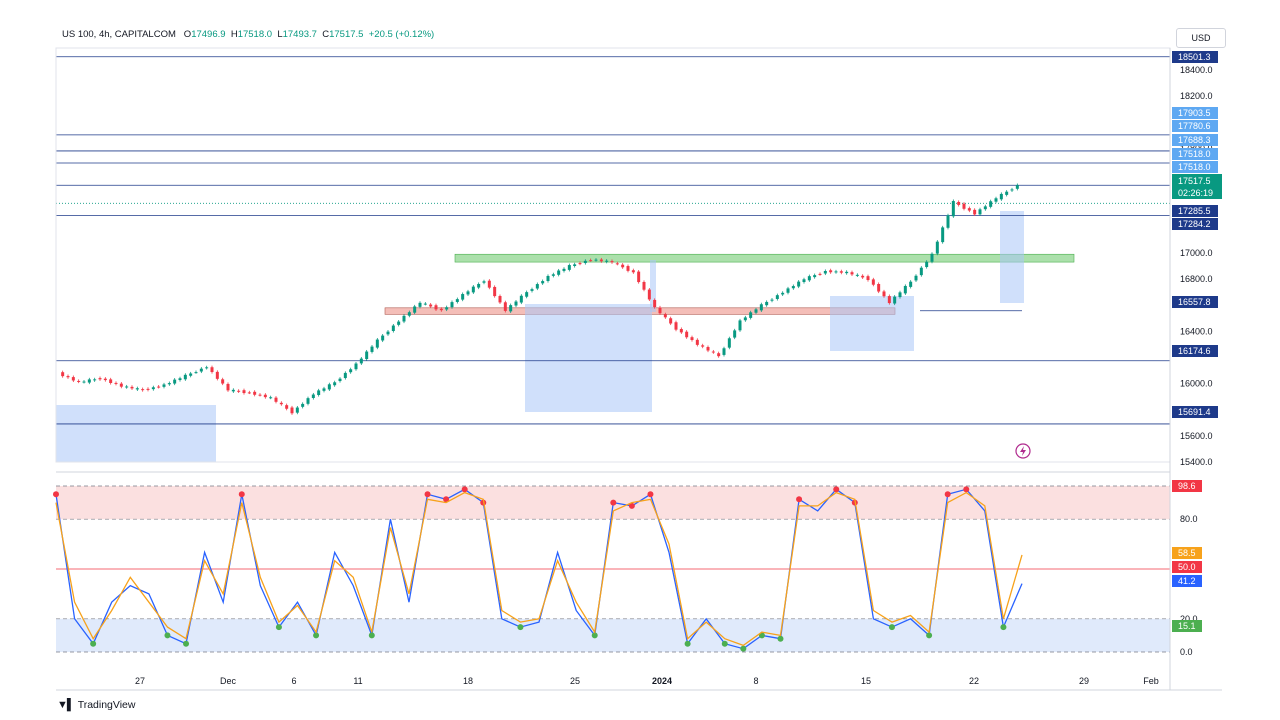 Image resolution: width=1280 pixels, height=720 pixels. What do you see at coordinates (1196, 70) in the screenshot?
I see `y-tick-label: 18400.0` at bounding box center [1196, 70].